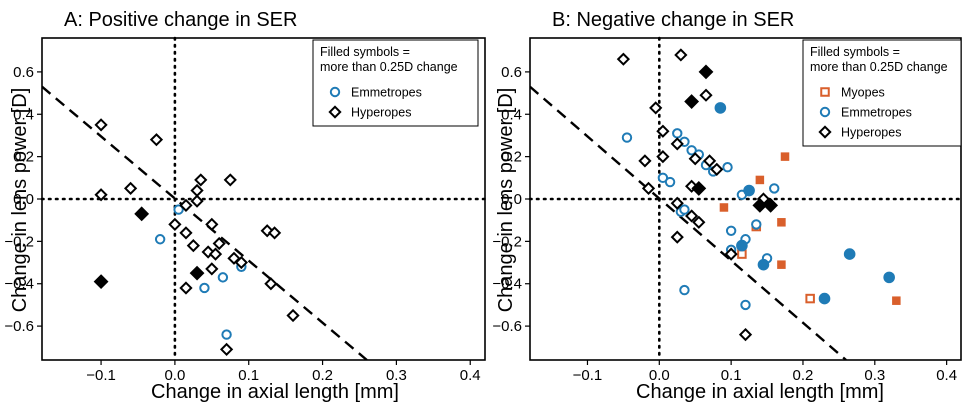 The image size is (964, 407). Describe the element at coordinates (659, 375) in the screenshot. I see `x-tick-label: 0.0` at that location.